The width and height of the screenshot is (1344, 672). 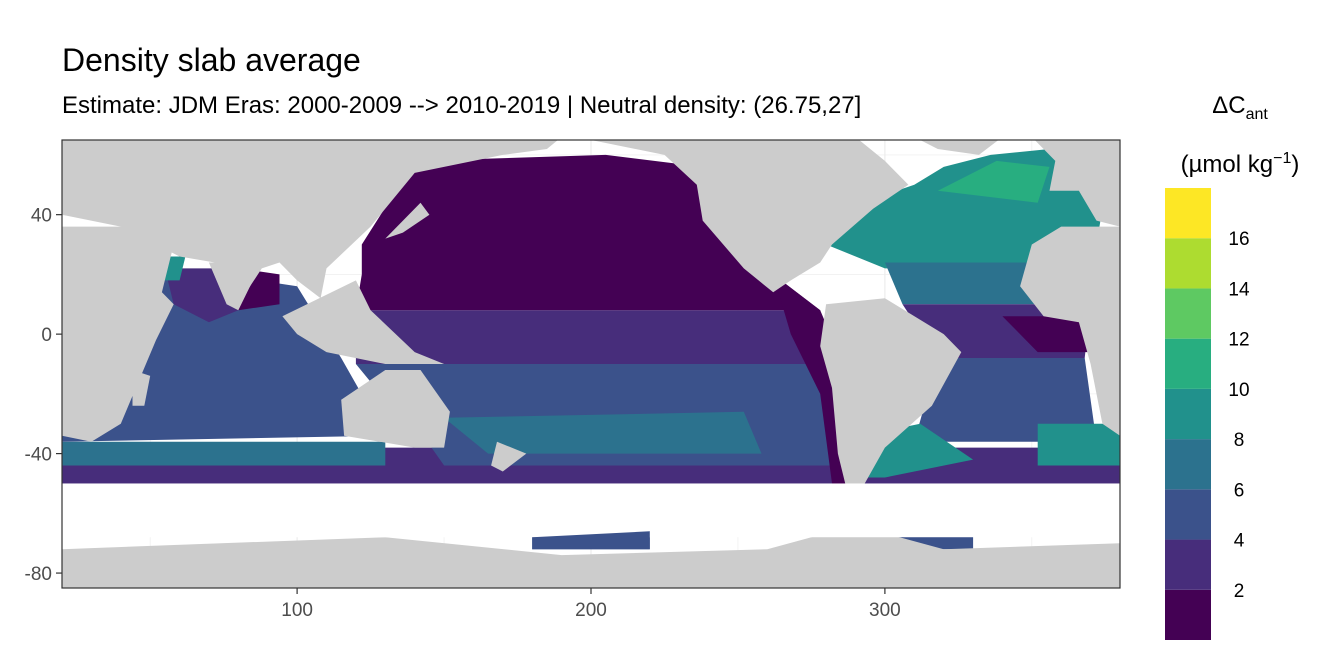 What do you see at coordinates (1227, 164) in the screenshot?
I see `legend-unit-prefix: (µmol kg` at bounding box center [1227, 164].